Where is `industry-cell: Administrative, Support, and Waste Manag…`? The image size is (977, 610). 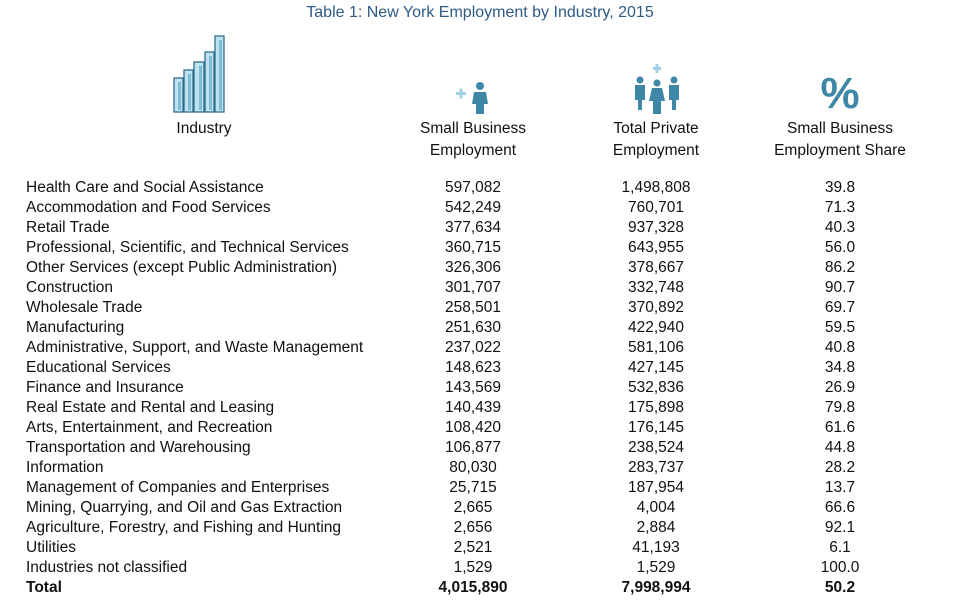
industry-cell: Administrative, Support, and Waste Manag… is located at coordinates (195, 347).